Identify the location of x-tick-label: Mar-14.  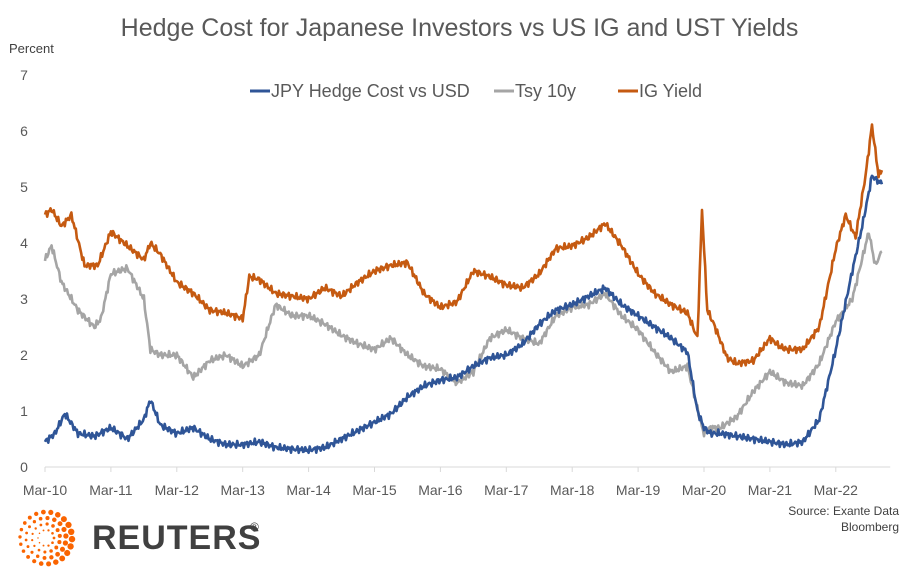
(308, 490).